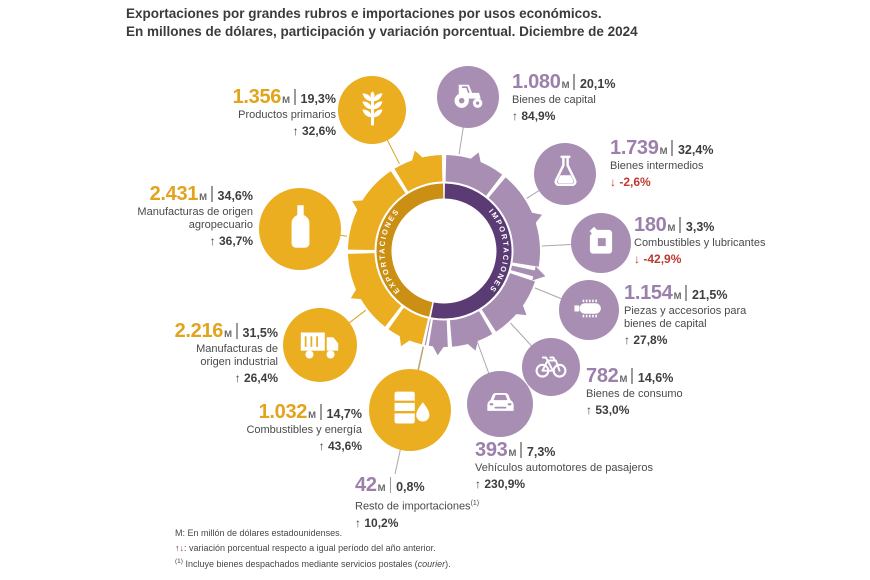 Image resolution: width=870 pixels, height=580 pixels. I want to click on tractor-icon, so click(468, 97).